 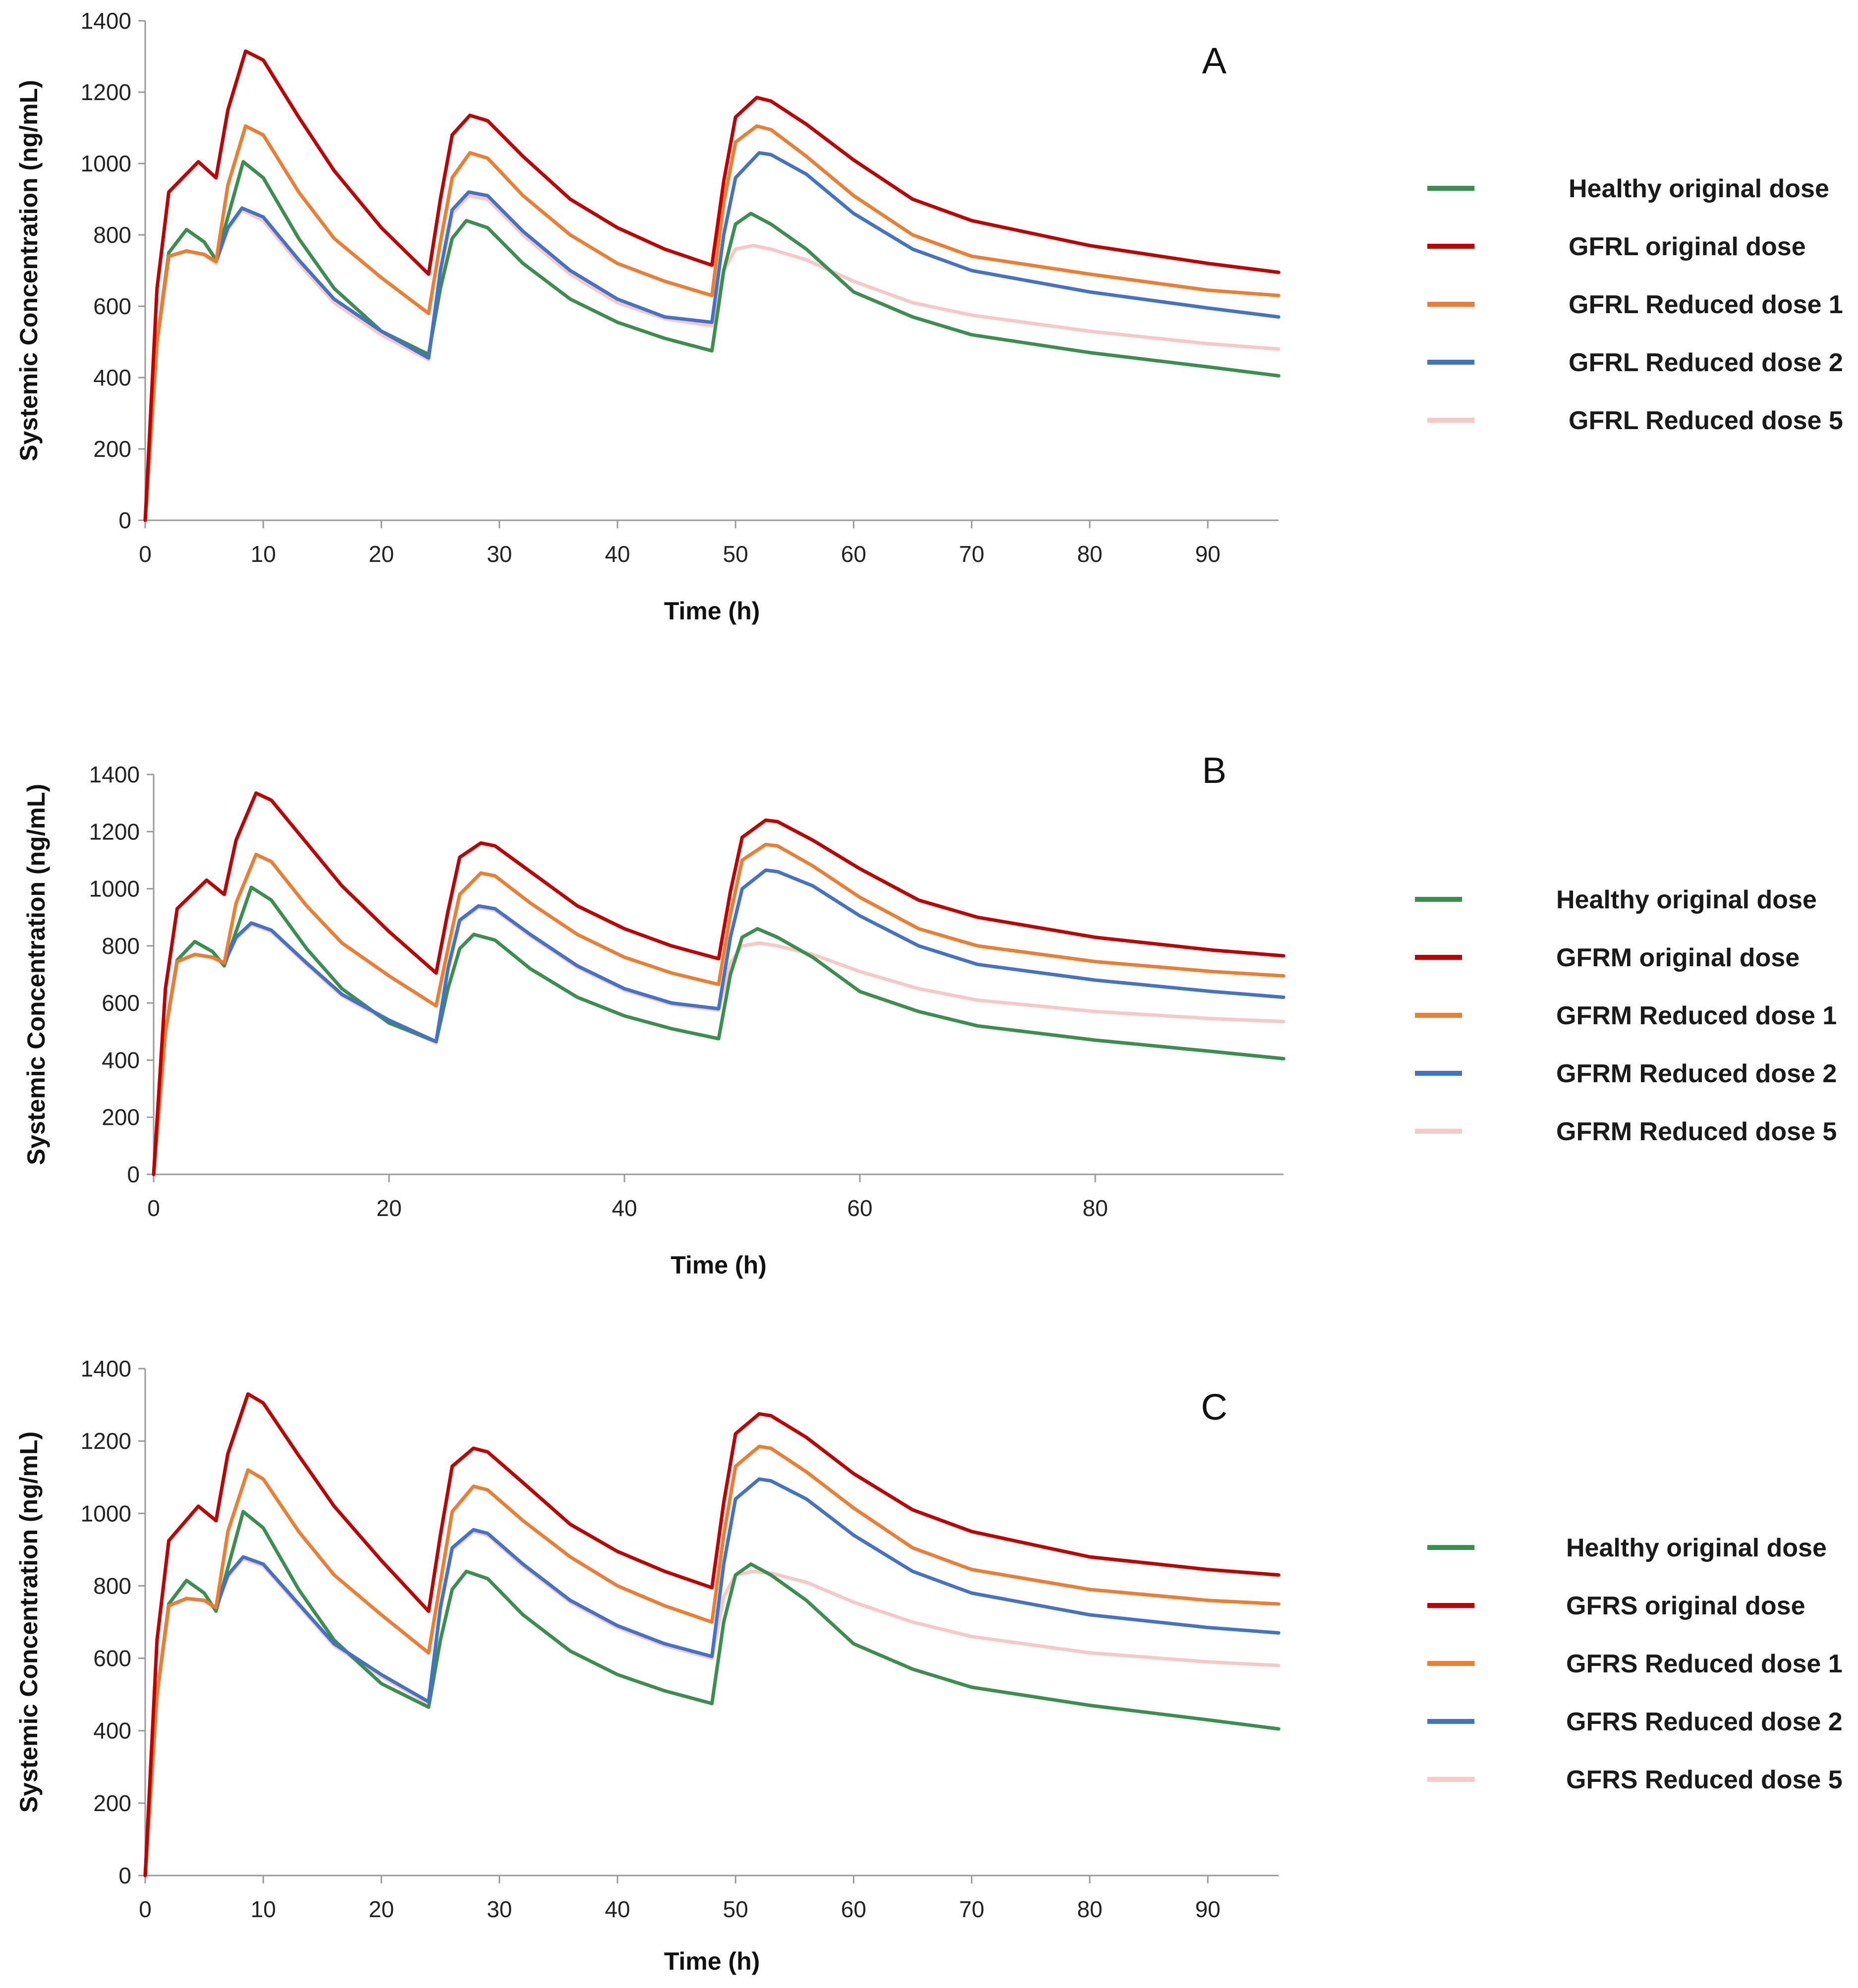 What do you see at coordinates (712, 358) in the screenshot?
I see `series-line-reduced5` at bounding box center [712, 358].